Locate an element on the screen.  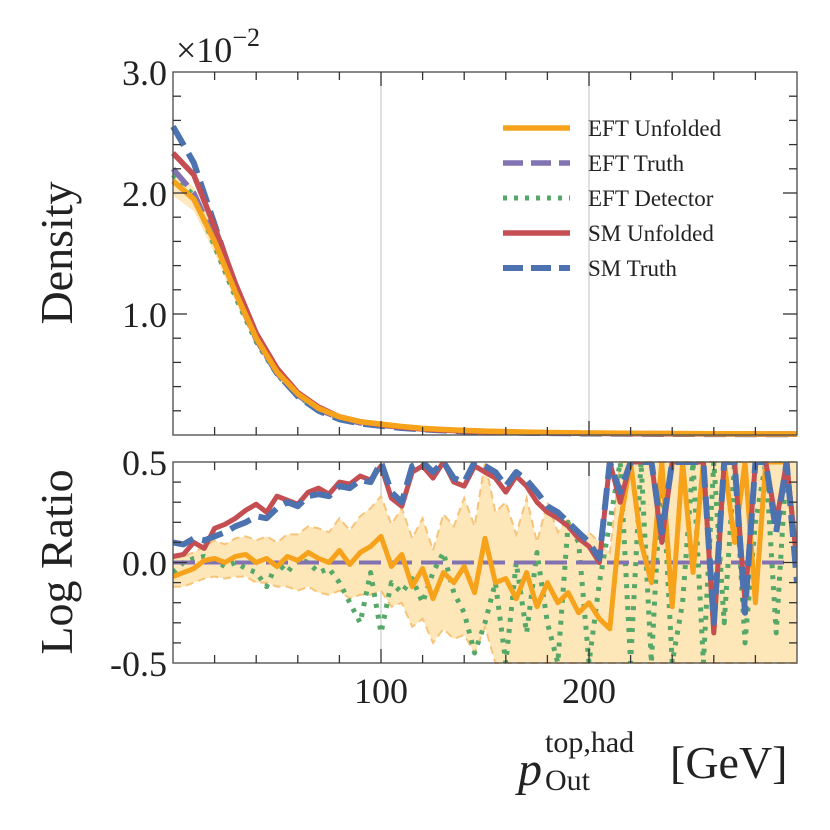
legend-item-eft-detector: EFT Detector is located at coordinates (608, 198).